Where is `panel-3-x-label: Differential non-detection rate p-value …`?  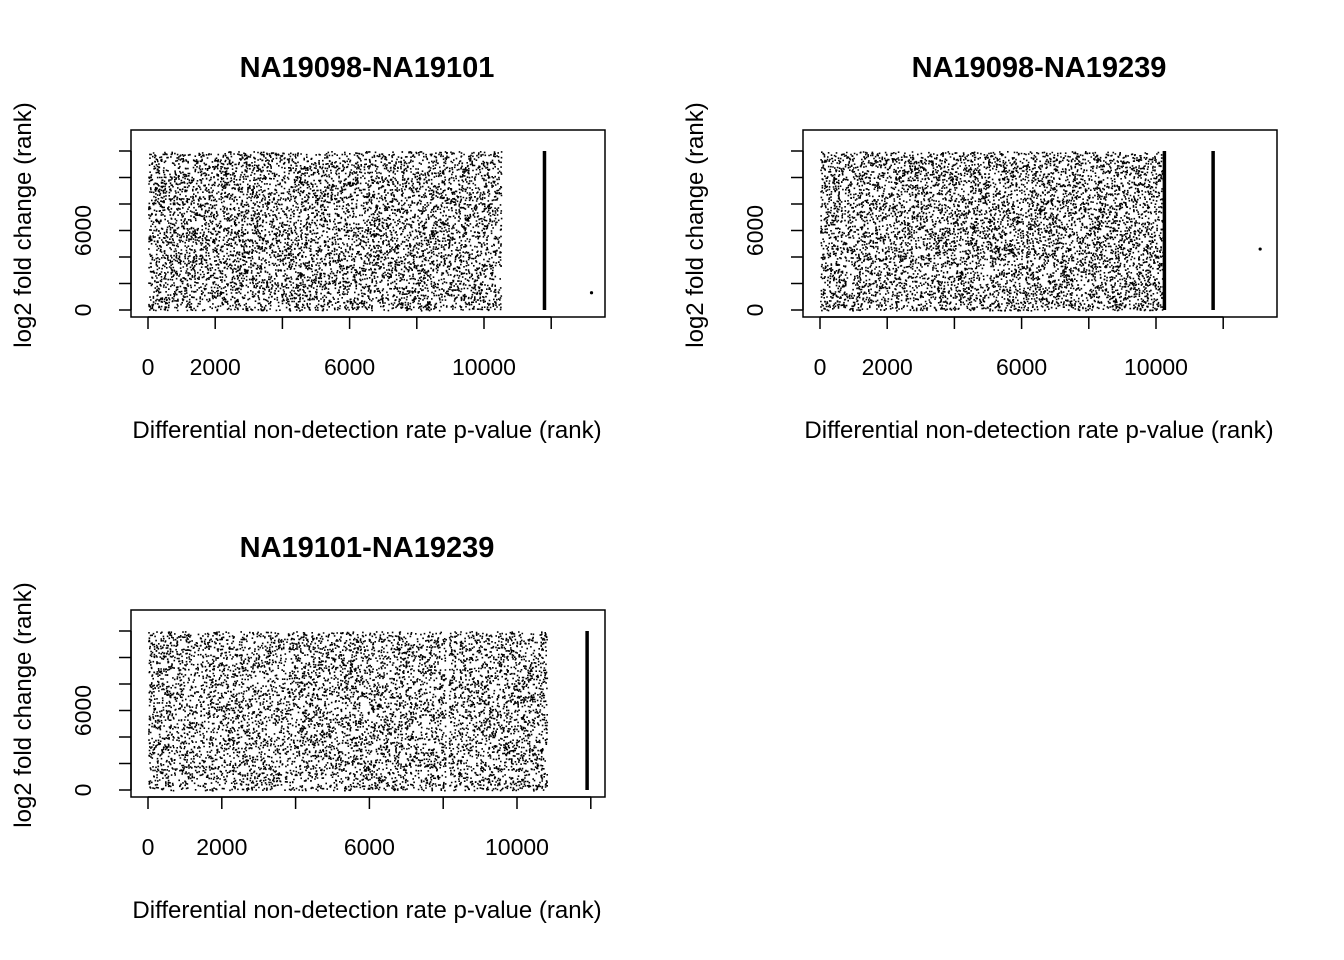
panel-3-x-label: Differential non-detection rate p-value … is located at coordinates (366, 910).